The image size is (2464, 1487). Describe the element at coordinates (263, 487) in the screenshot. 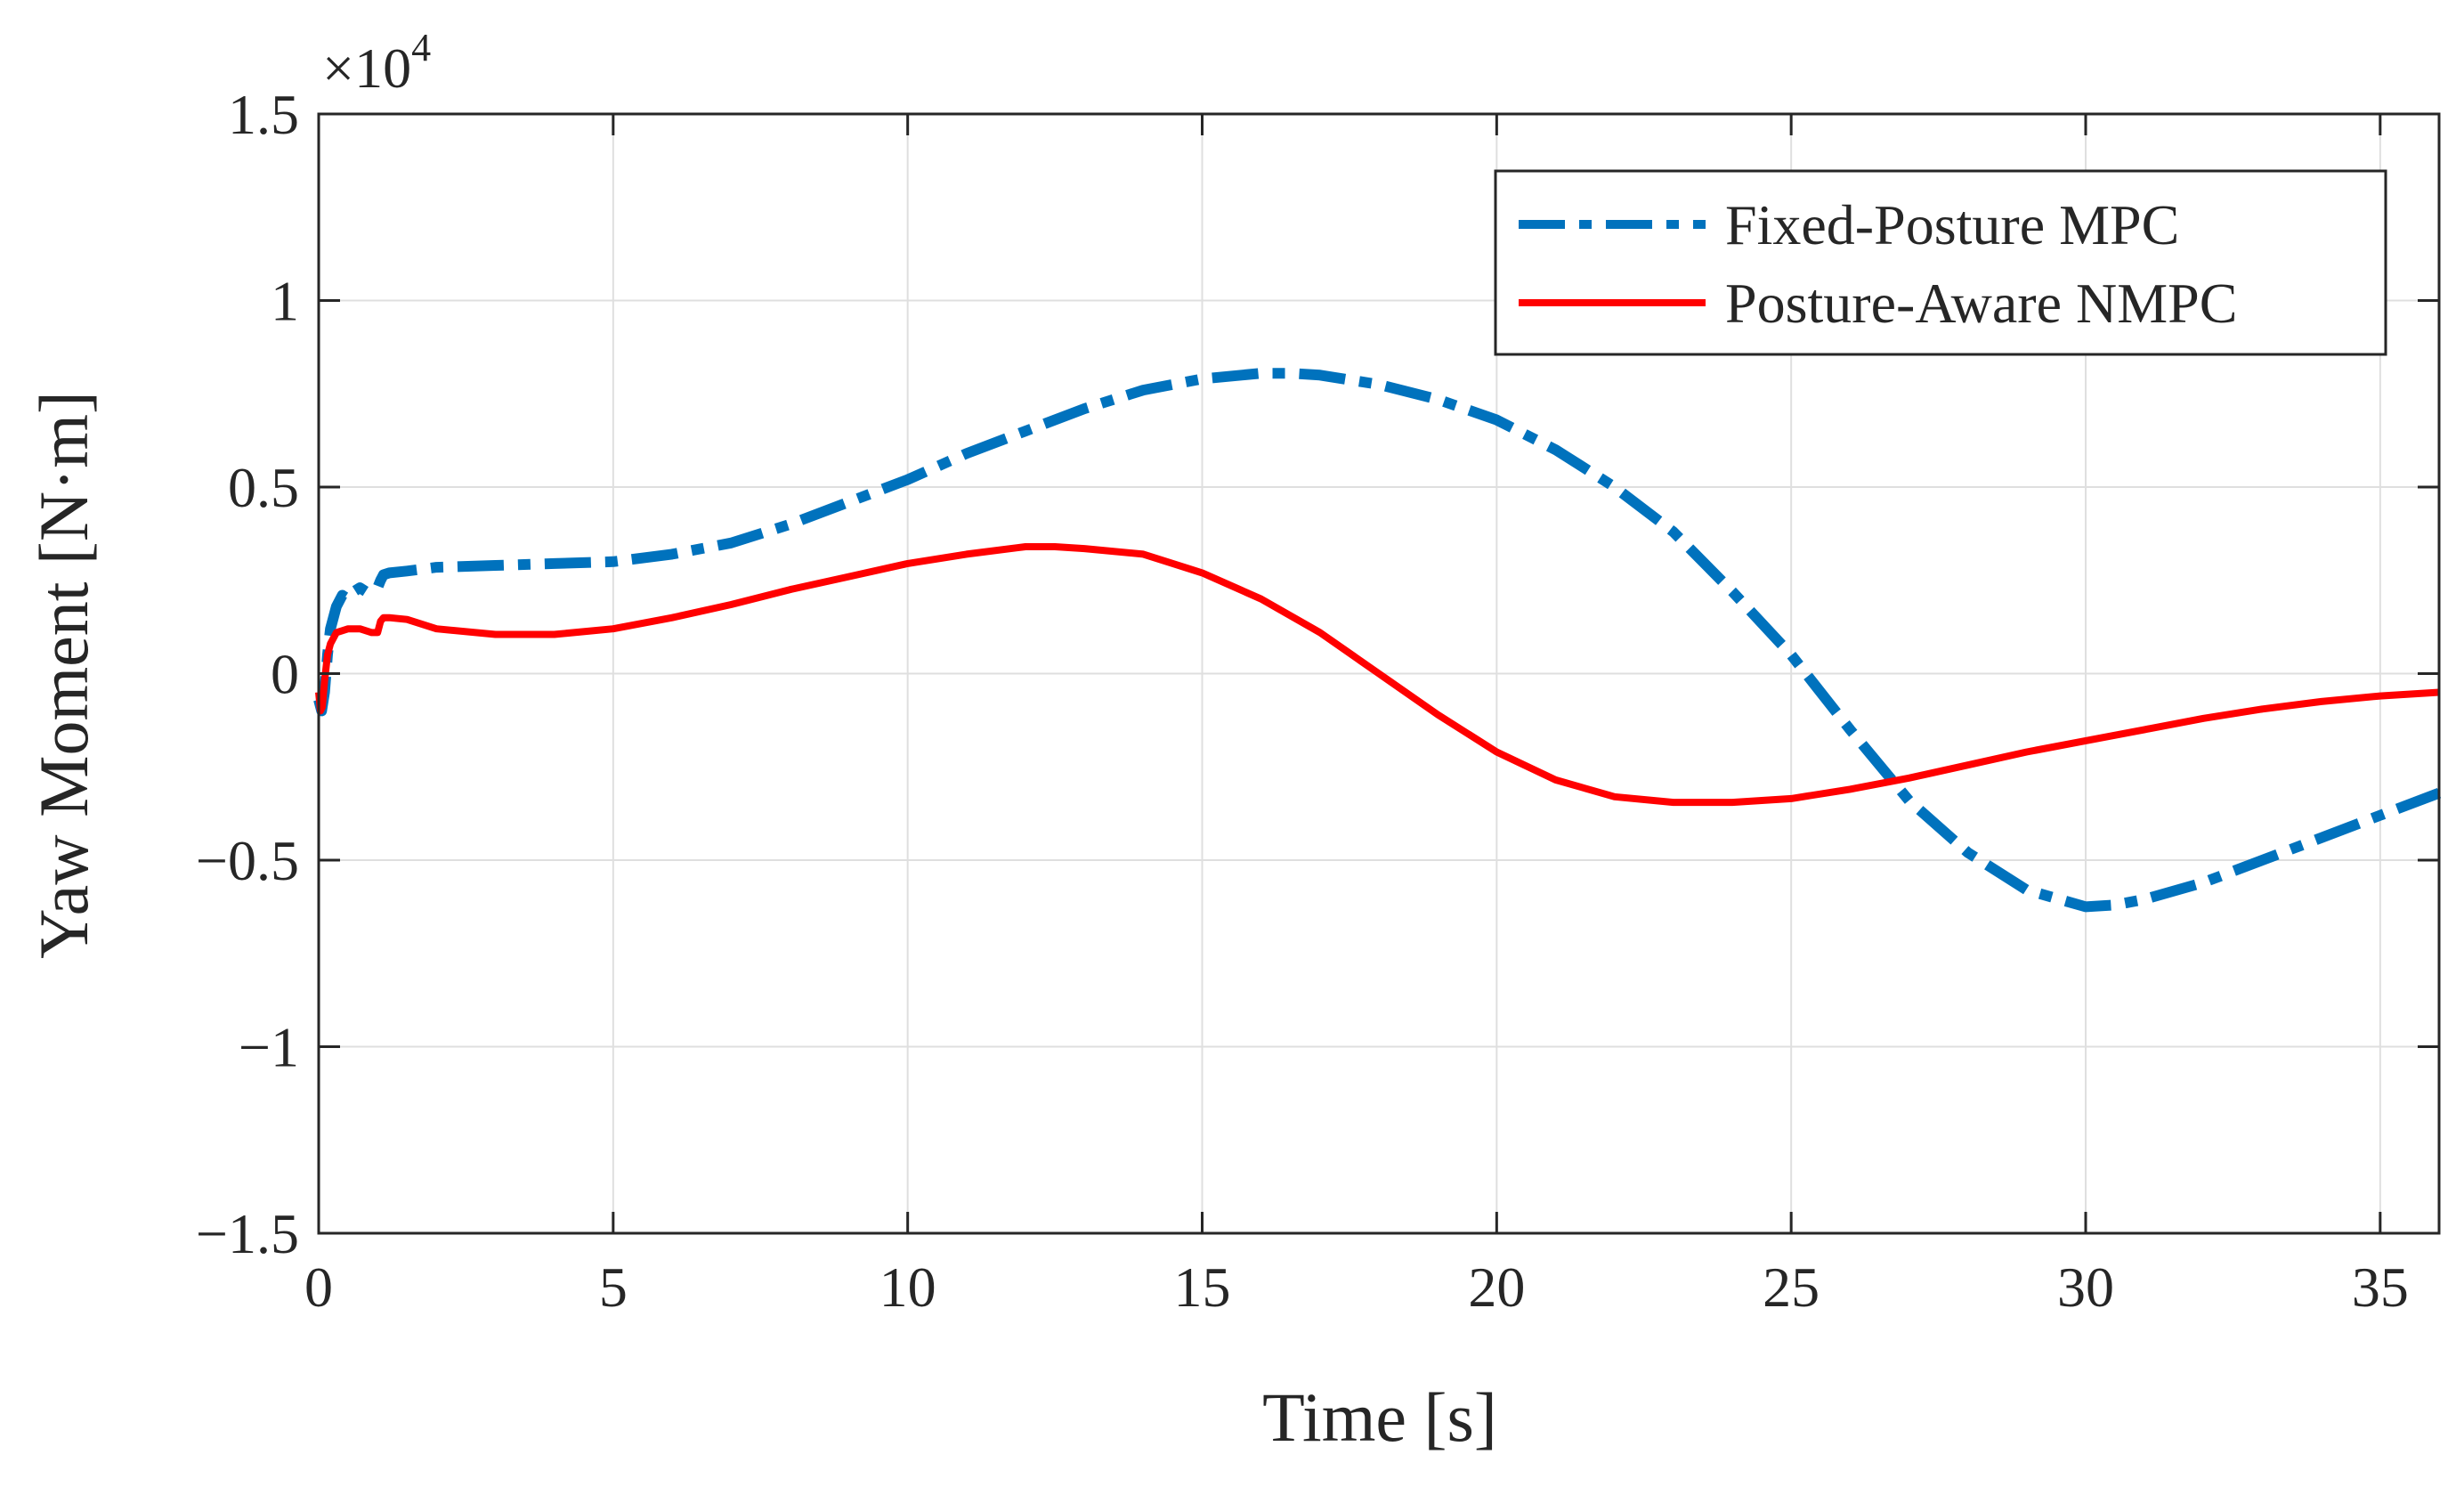

I see `y-tick-label: 0.5` at that location.